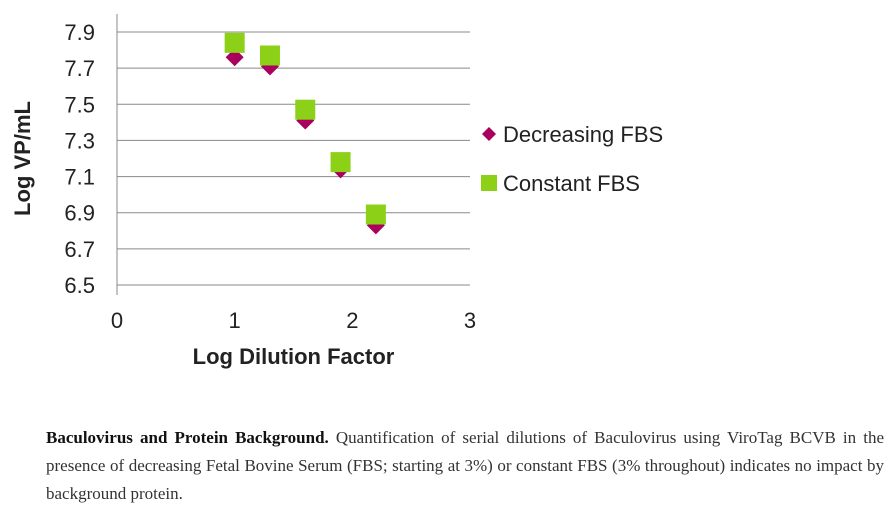  What do you see at coordinates (489, 134) in the screenshot?
I see `legend-marker-decreasing-fbs` at bounding box center [489, 134].